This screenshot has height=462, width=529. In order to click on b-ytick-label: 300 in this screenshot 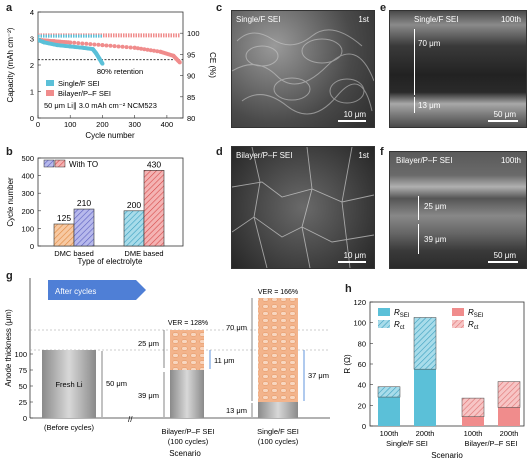, I will do `click(27, 193)`.